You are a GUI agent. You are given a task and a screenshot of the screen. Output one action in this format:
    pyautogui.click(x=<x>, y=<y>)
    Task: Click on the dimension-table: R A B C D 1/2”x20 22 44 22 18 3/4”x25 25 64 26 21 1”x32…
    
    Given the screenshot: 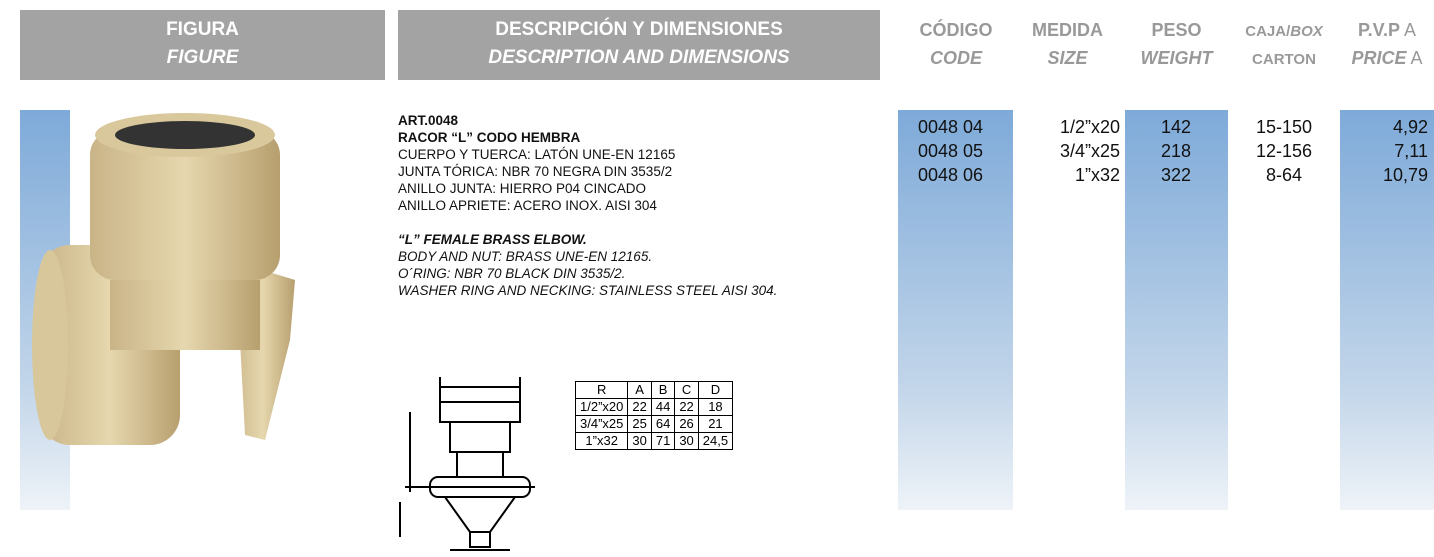 What is the action you would take?
    pyautogui.click(x=654, y=415)
    